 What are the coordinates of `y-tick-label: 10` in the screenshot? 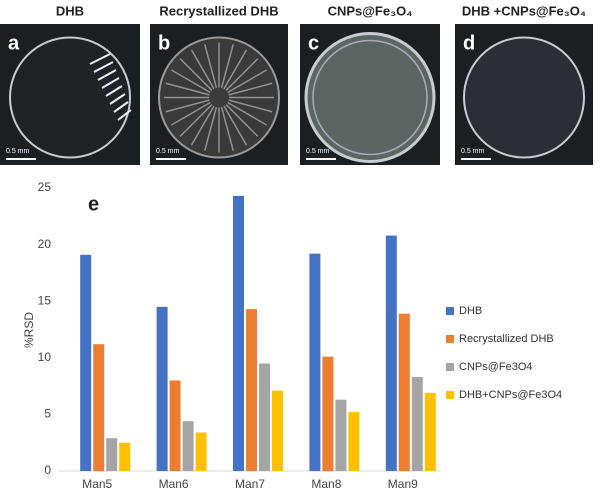 It's located at (45, 357).